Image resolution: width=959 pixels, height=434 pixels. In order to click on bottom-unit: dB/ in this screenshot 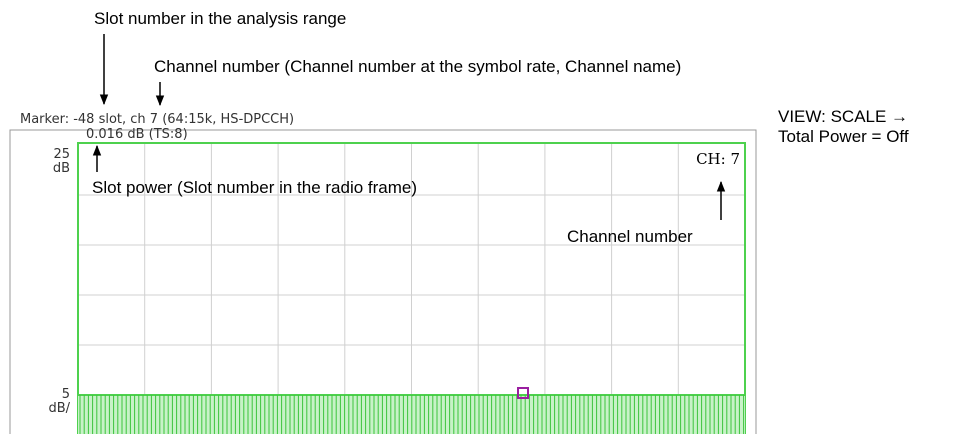, I will do `click(59, 408)`.